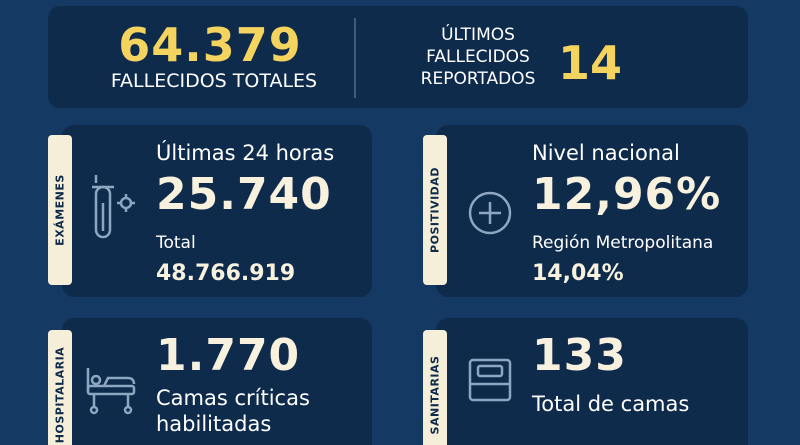  What do you see at coordinates (578, 273) in the screenshot?
I see `positivity-region-value: 14,04%` at bounding box center [578, 273].